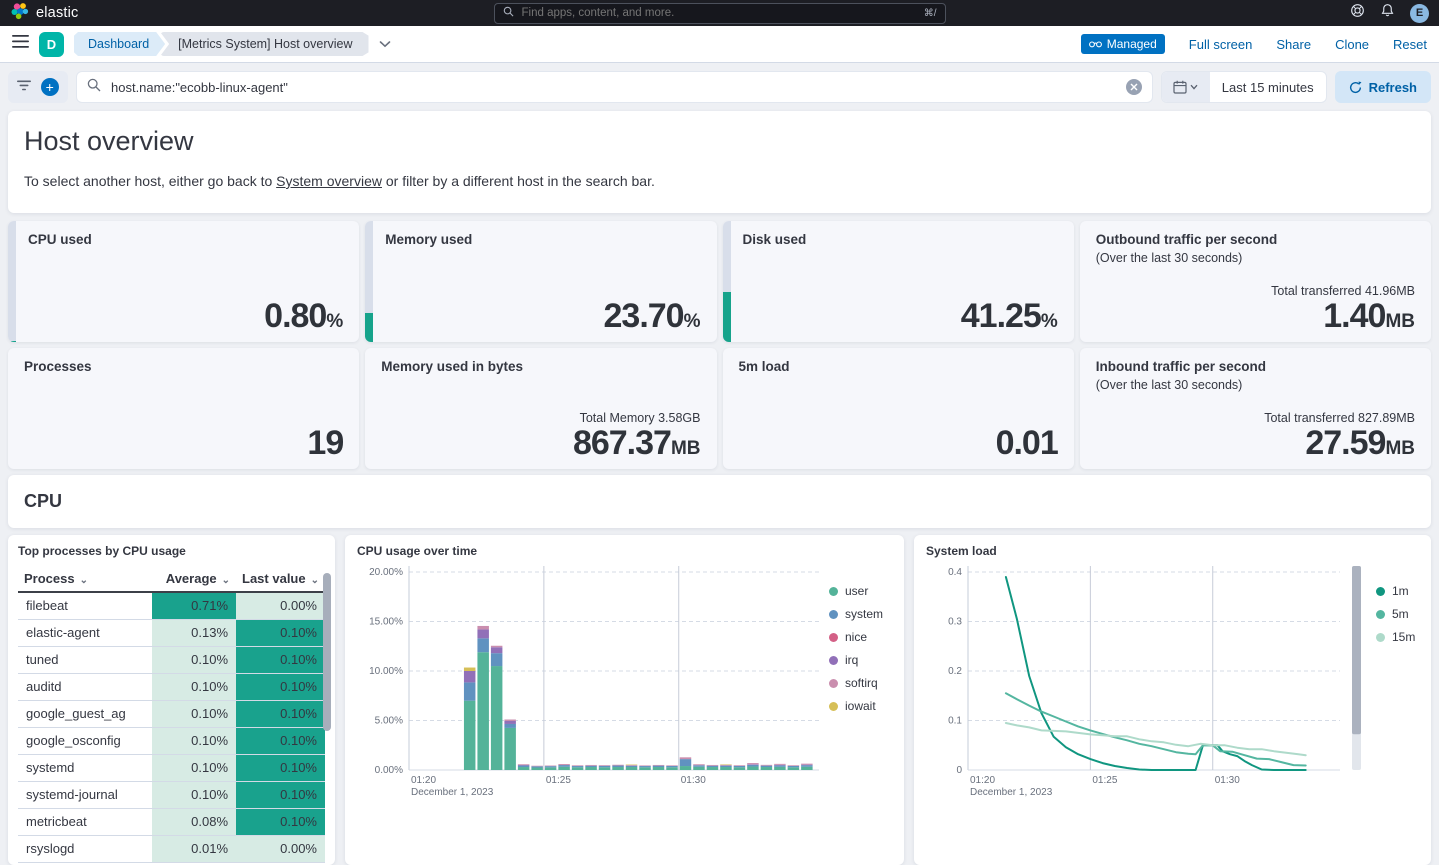  What do you see at coordinates (856, 660) in the screenshot?
I see `legend-item: irq` at bounding box center [856, 660].